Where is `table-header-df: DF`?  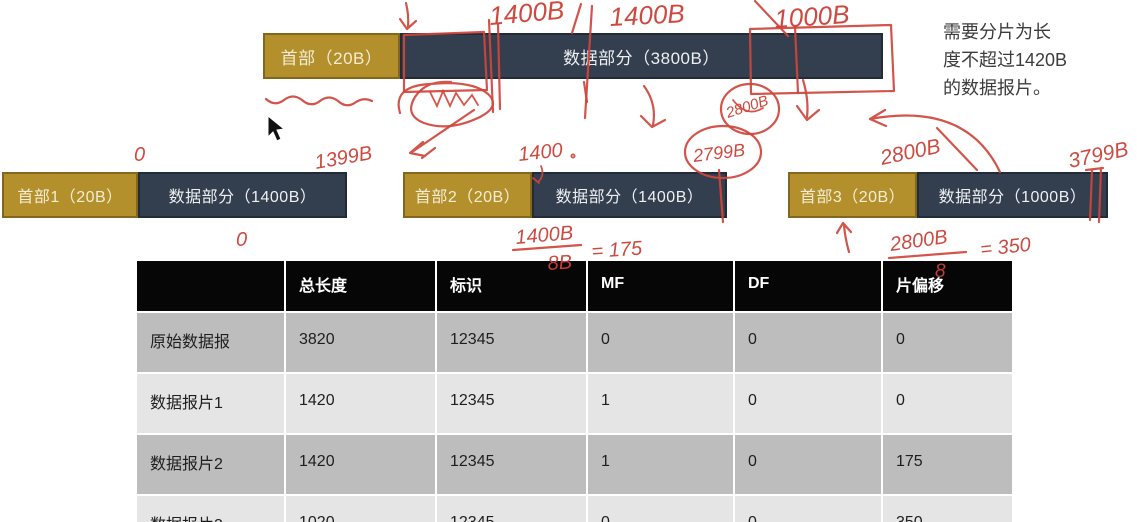
table-header-df: DF is located at coordinates (808, 286).